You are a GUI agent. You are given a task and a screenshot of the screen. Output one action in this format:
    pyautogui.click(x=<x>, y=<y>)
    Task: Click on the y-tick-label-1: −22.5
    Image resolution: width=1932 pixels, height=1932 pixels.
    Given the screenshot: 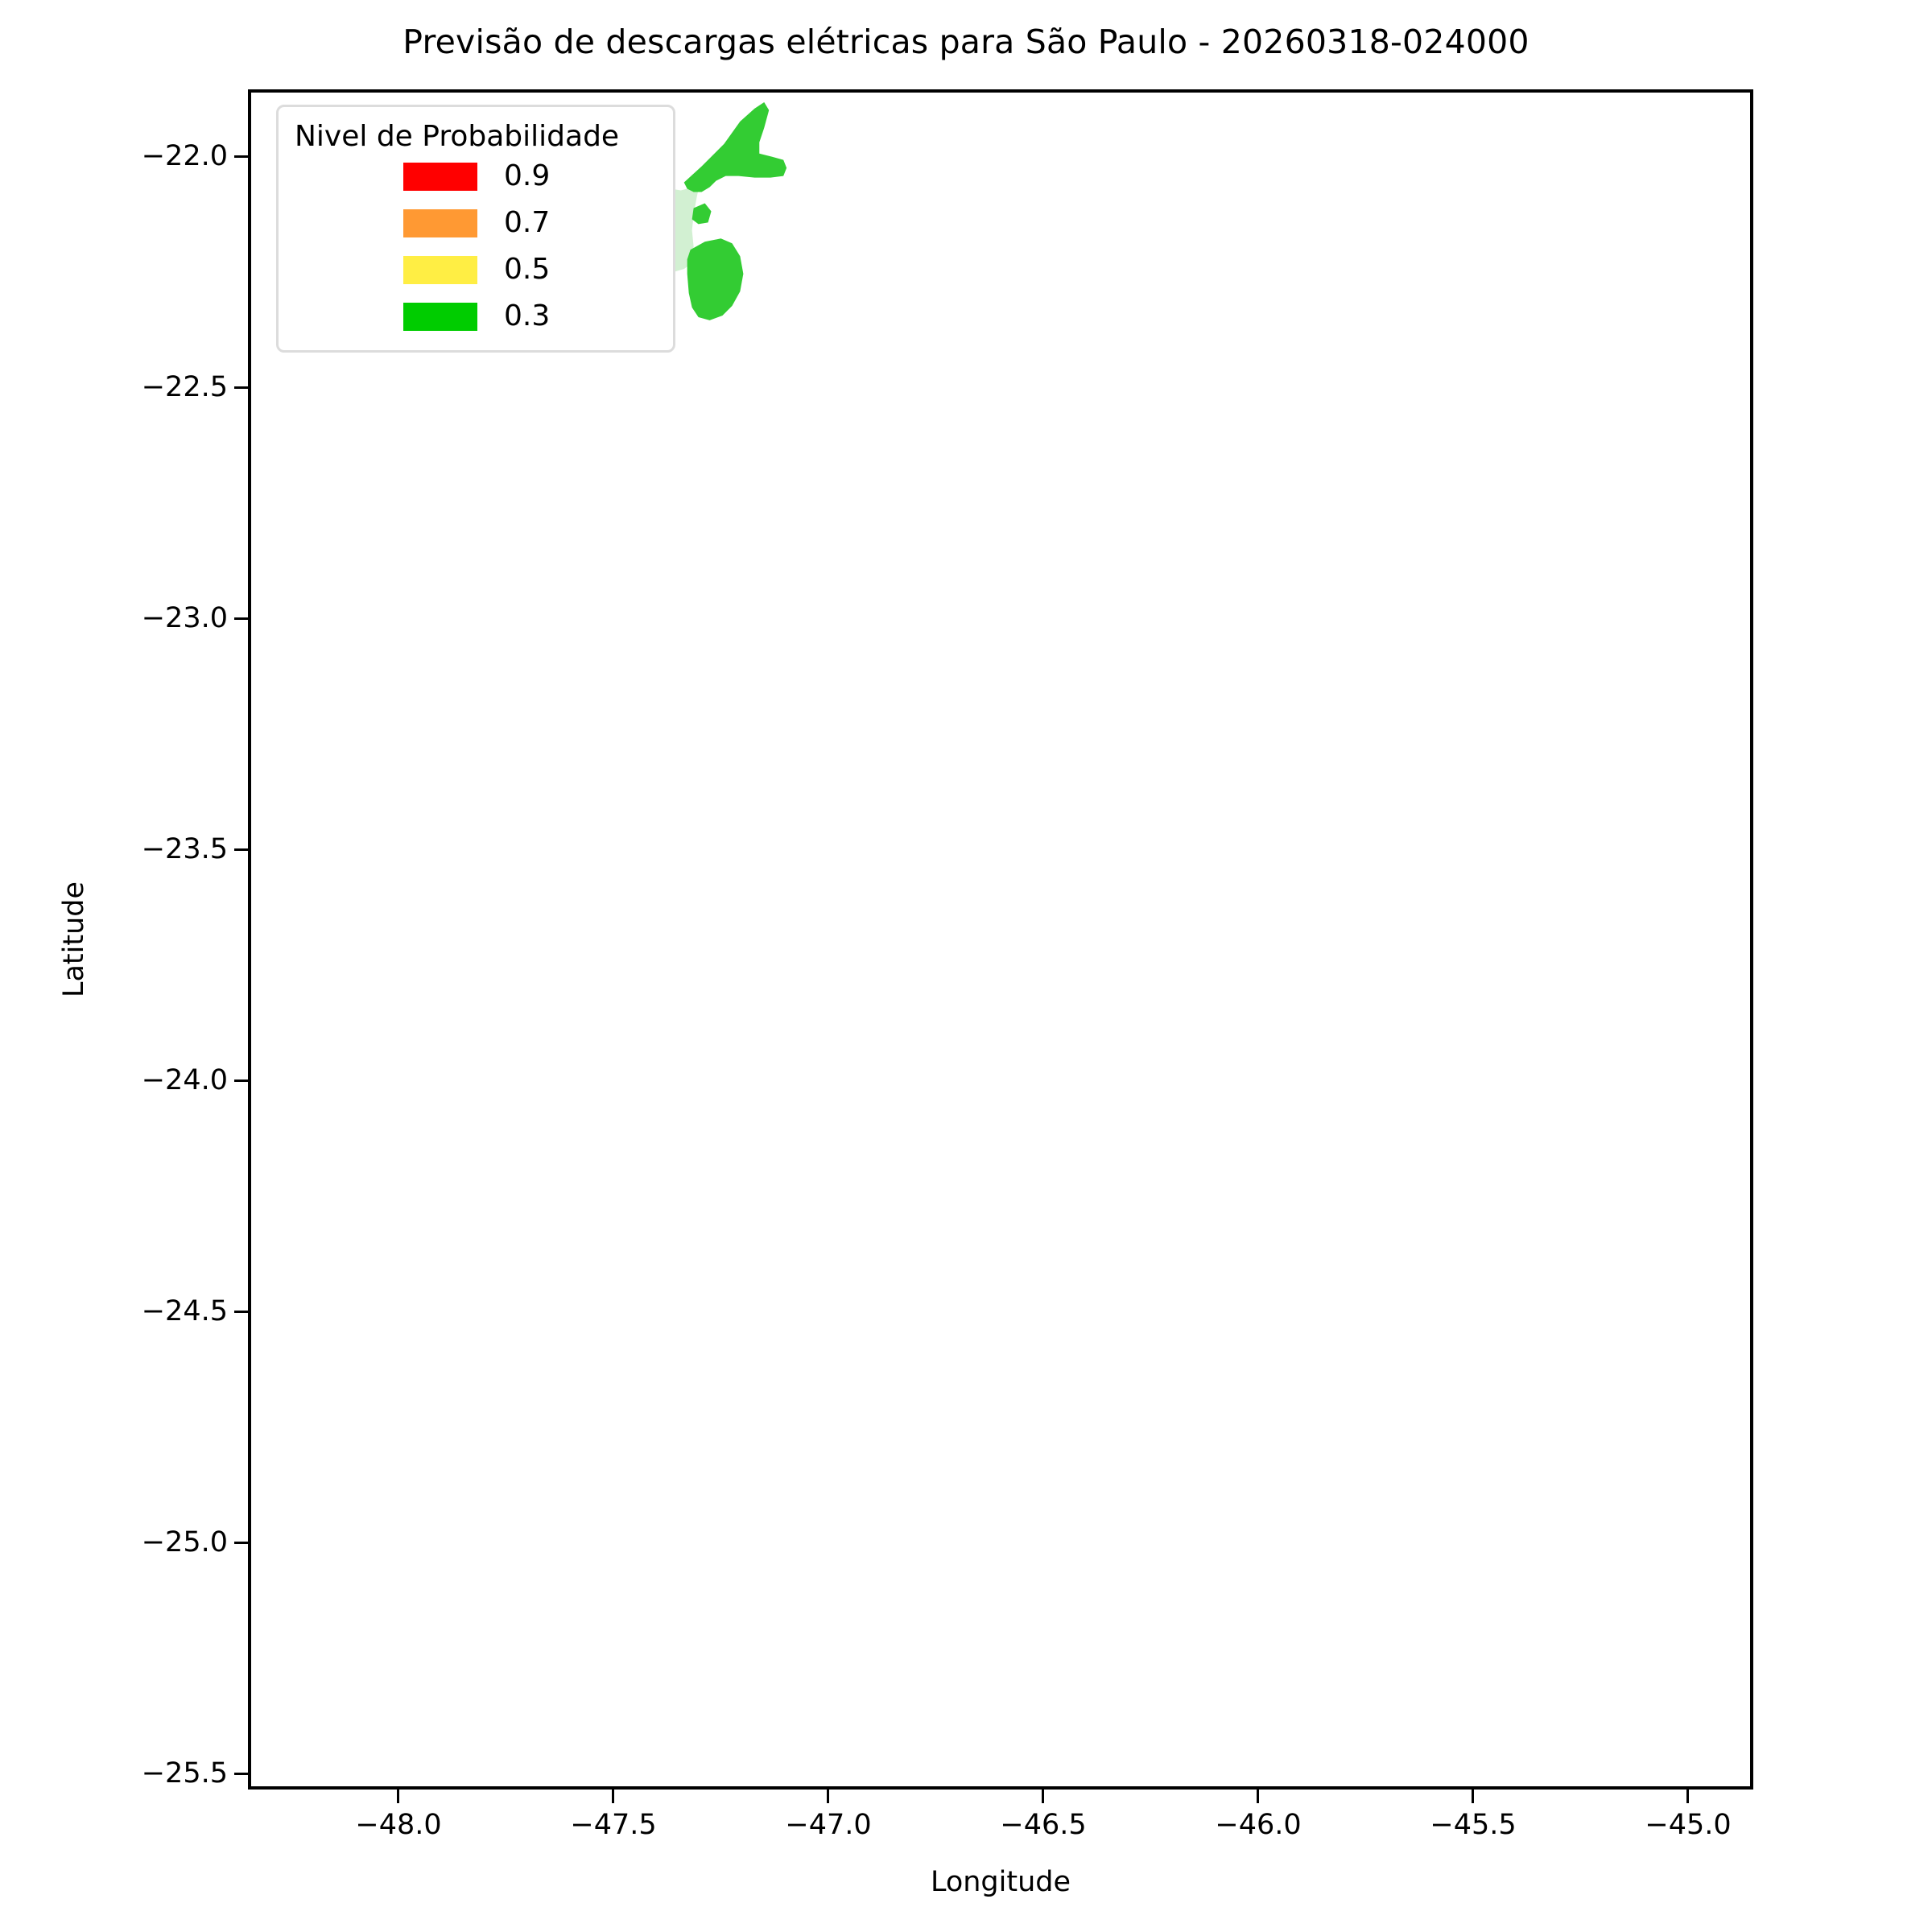 What is the action you would take?
    pyautogui.click(x=184, y=387)
    